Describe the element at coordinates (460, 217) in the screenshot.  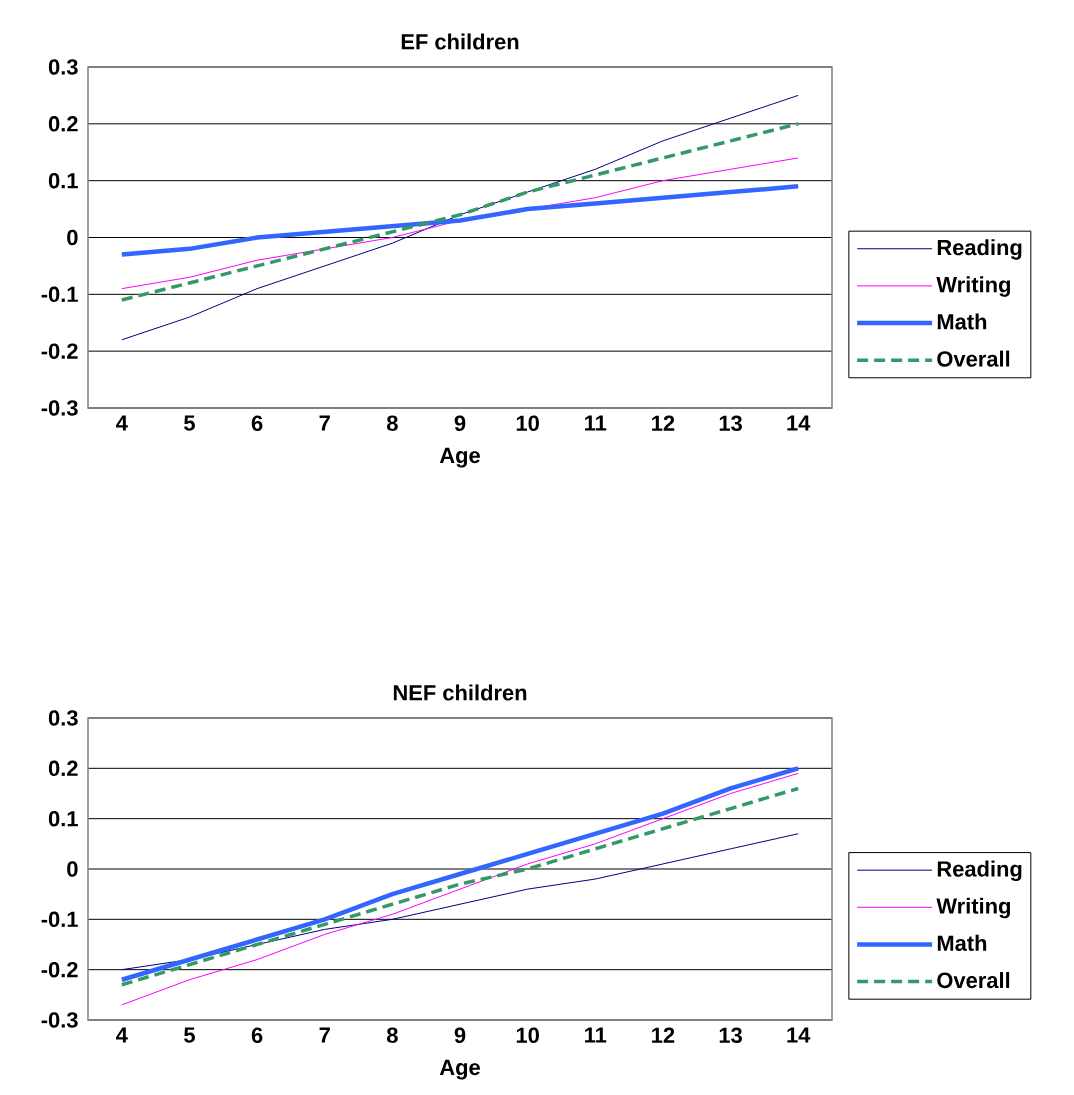
I see `line-series` at that location.